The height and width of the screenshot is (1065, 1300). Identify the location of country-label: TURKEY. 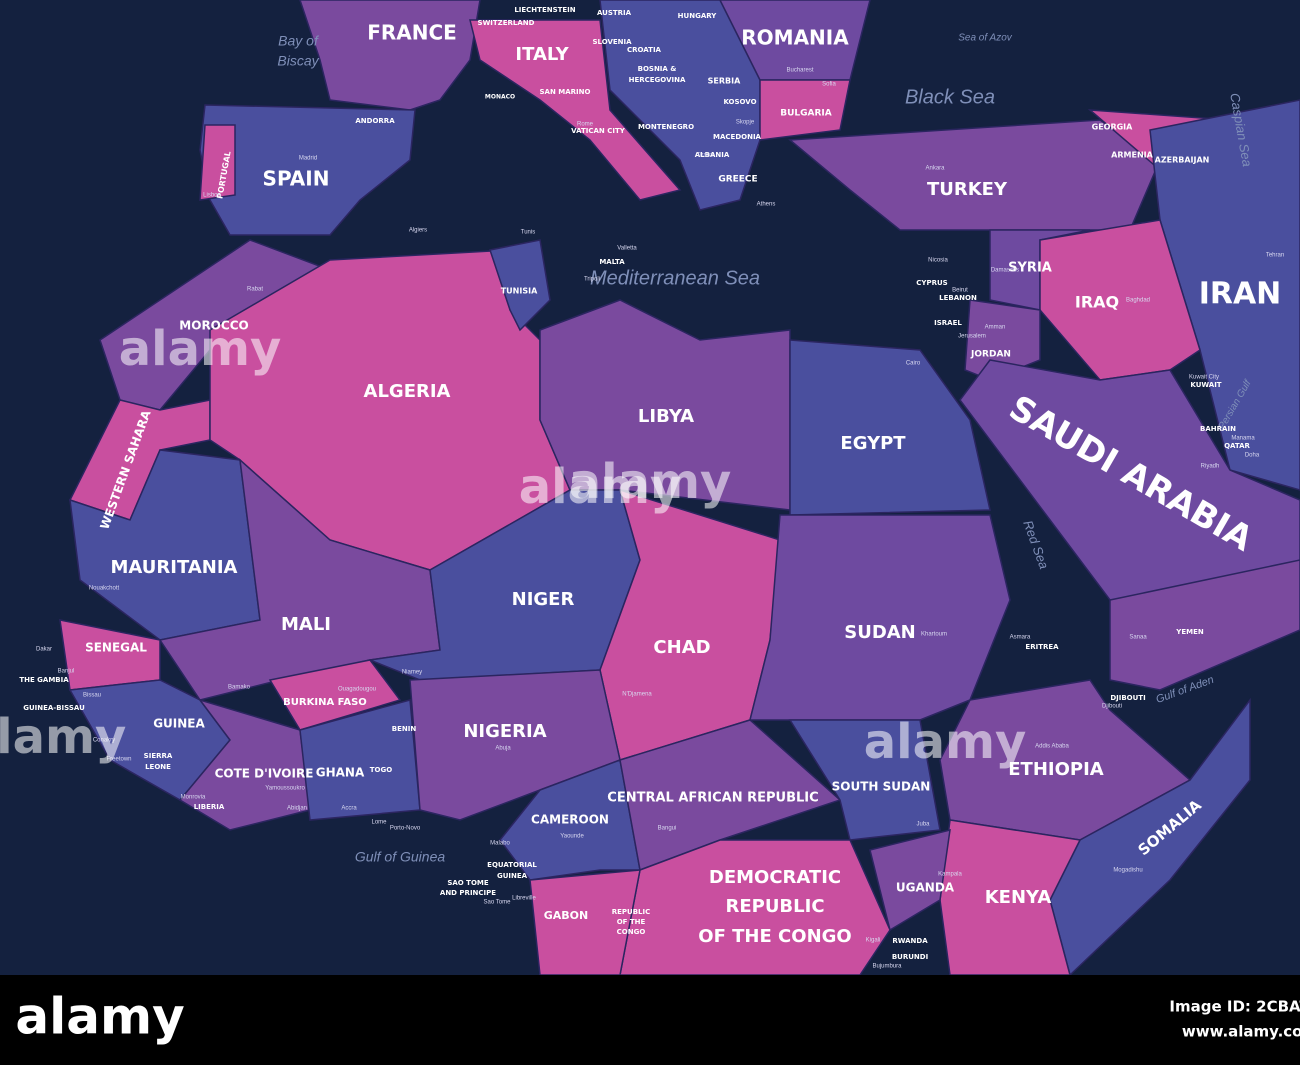
(967, 189).